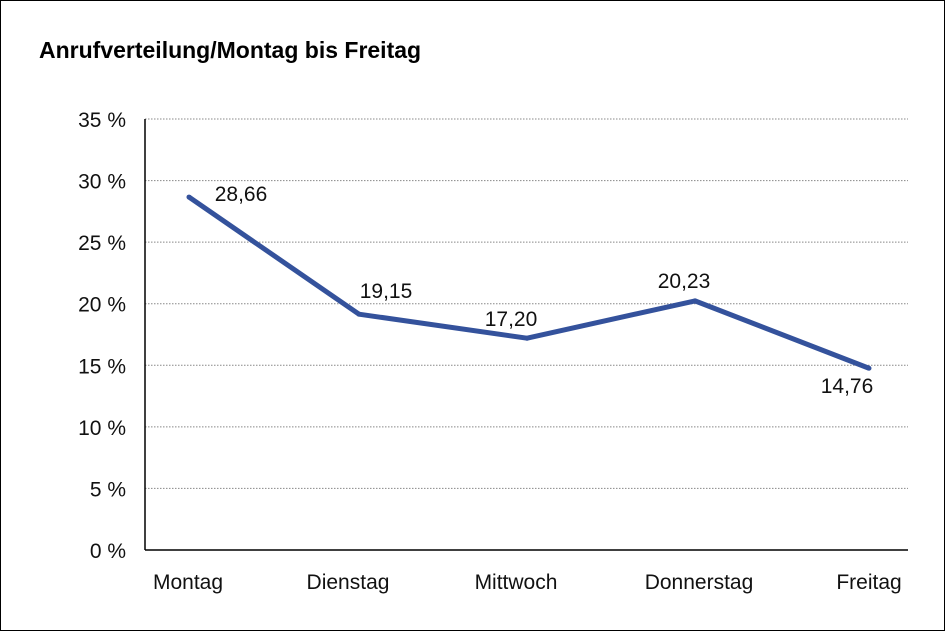 This screenshot has height=631, width=945. What do you see at coordinates (188, 582) in the screenshot?
I see `x-tick-label: Montag` at bounding box center [188, 582].